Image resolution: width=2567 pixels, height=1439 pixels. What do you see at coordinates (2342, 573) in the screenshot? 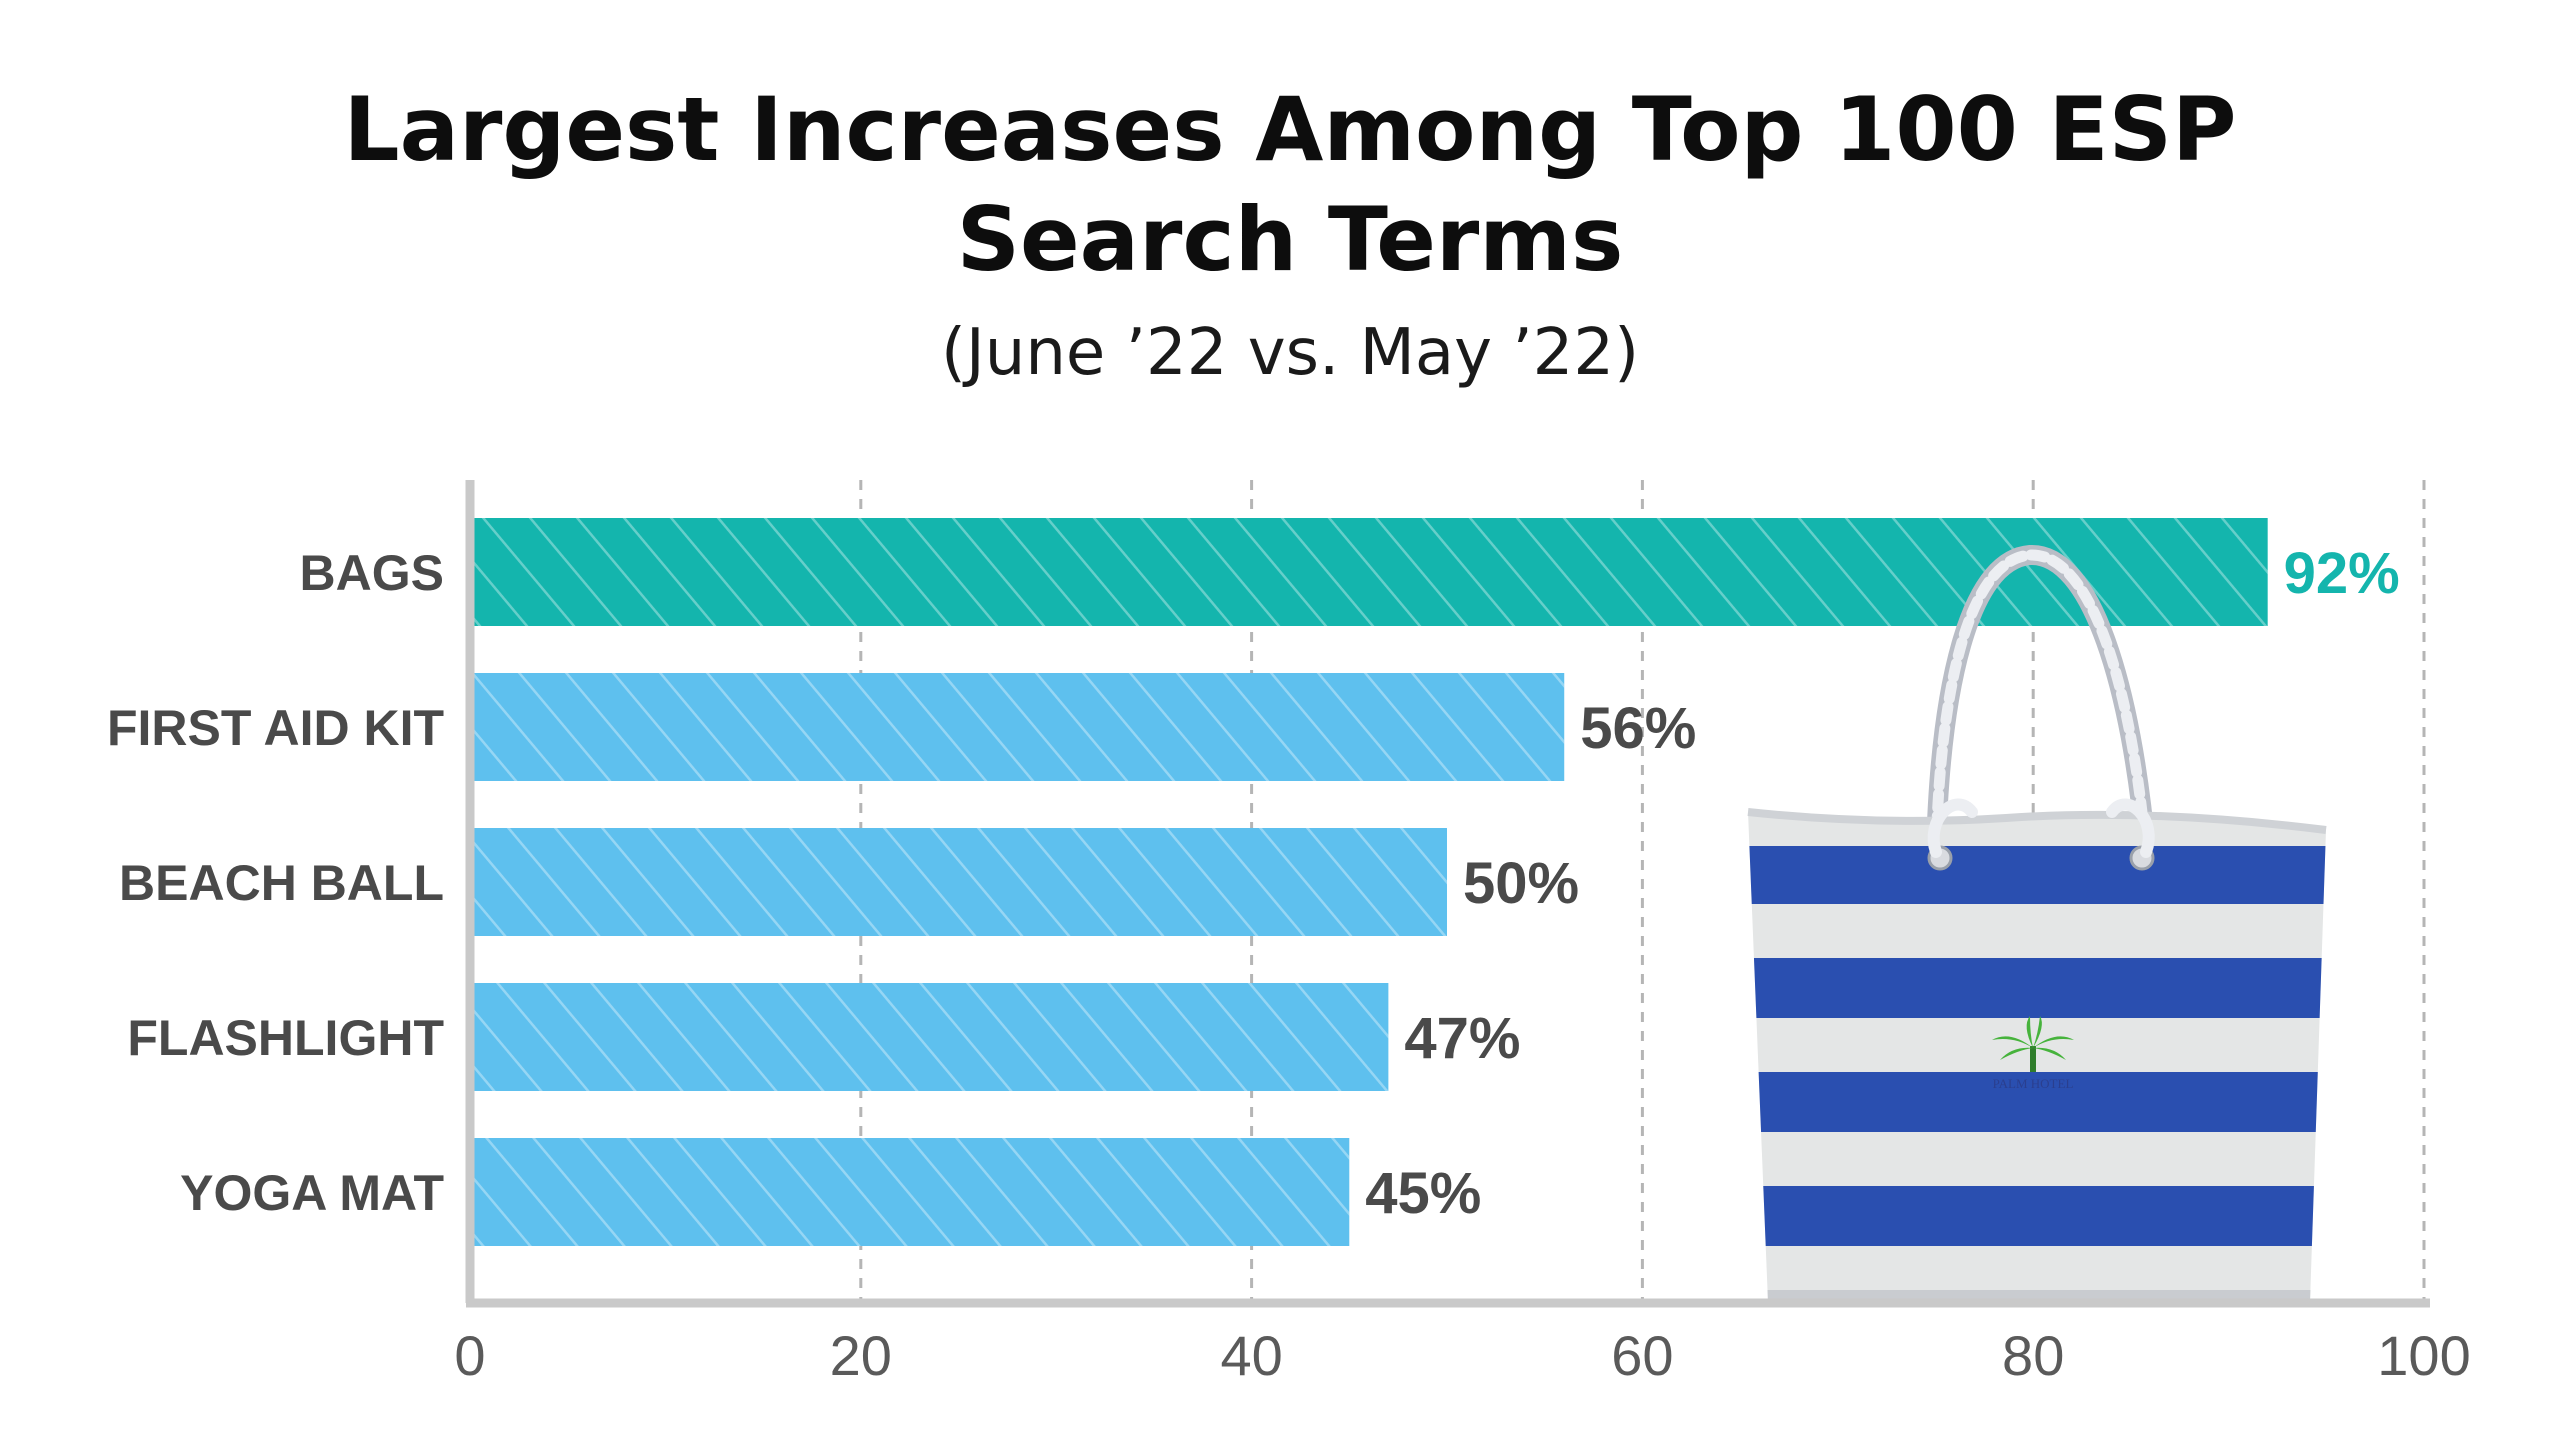
I see `value-label-bags: 92%` at bounding box center [2342, 573].